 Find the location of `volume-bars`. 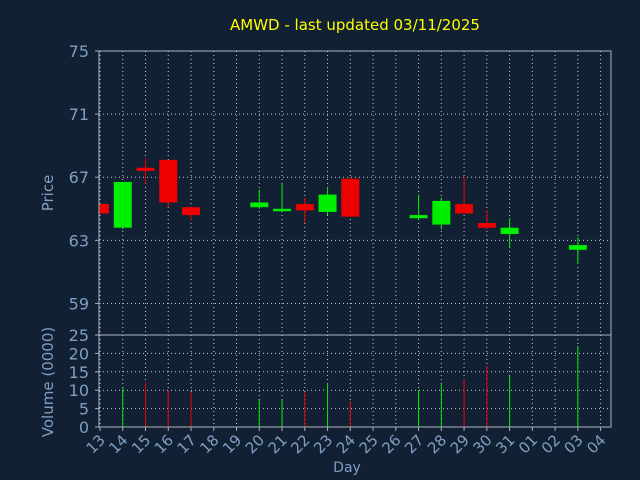

volume-bars is located at coordinates (350, 386).